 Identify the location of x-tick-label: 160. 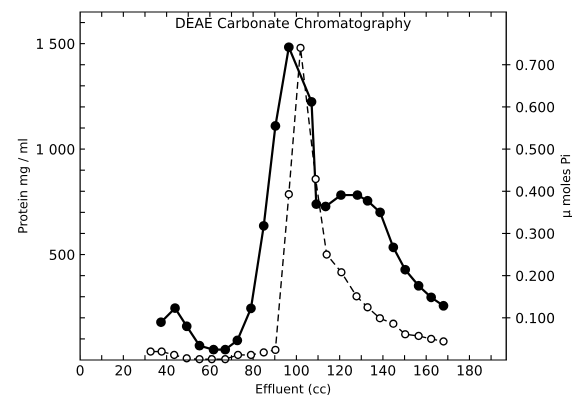
(426, 370).